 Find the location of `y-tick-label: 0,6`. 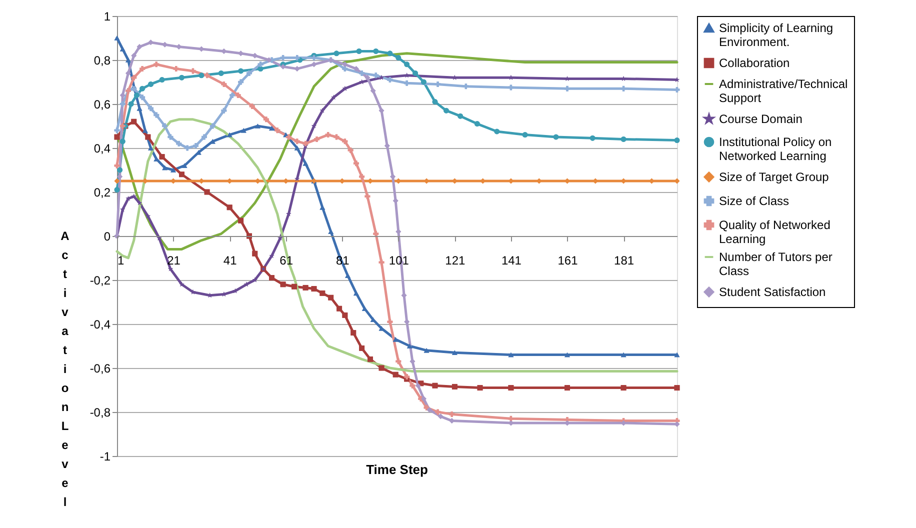

y-tick-label: 0,6 is located at coordinates (102, 105).